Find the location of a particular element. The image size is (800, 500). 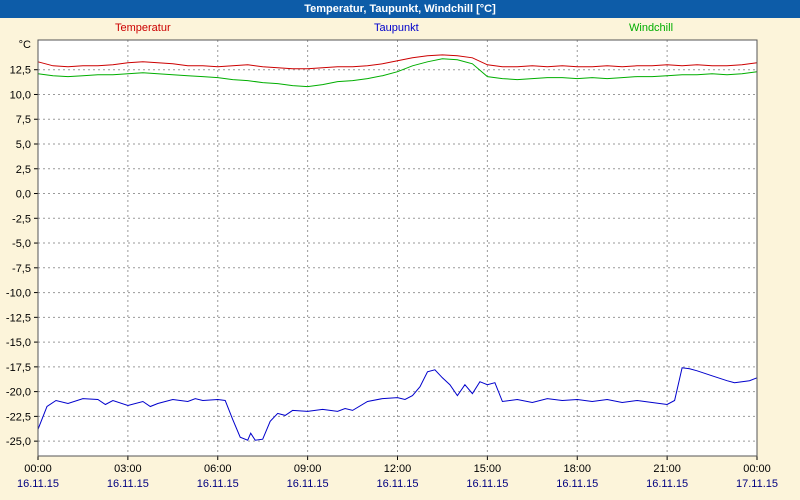

svg-text: 12,5 is located at coordinates (20, 71).